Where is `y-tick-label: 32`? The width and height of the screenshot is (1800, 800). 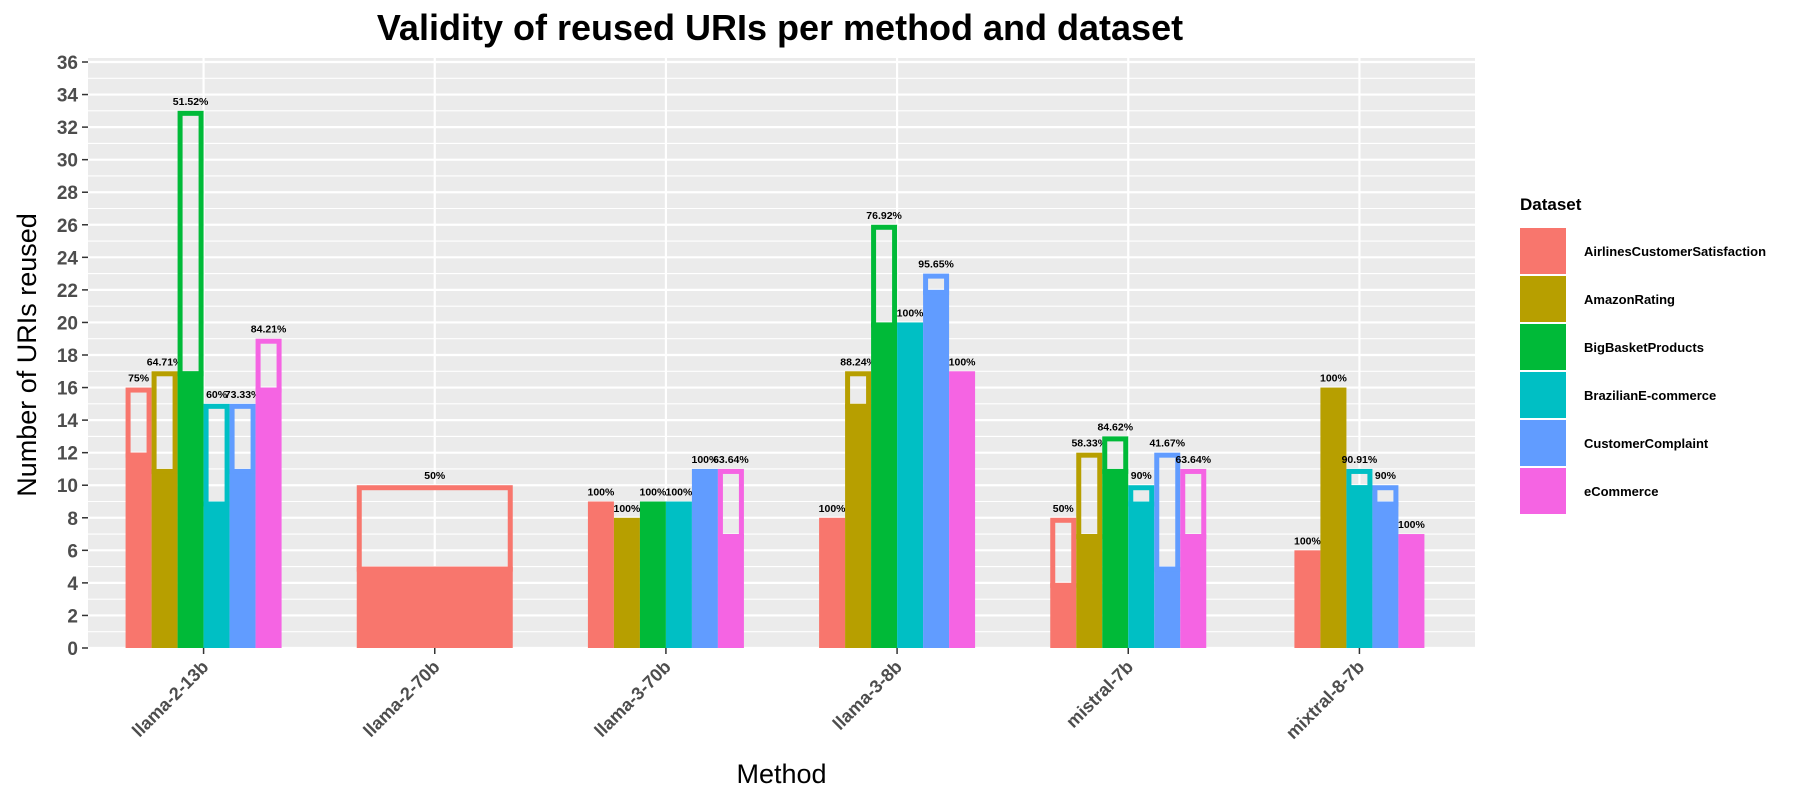
y-tick-label: 32 is located at coordinates (67, 128).